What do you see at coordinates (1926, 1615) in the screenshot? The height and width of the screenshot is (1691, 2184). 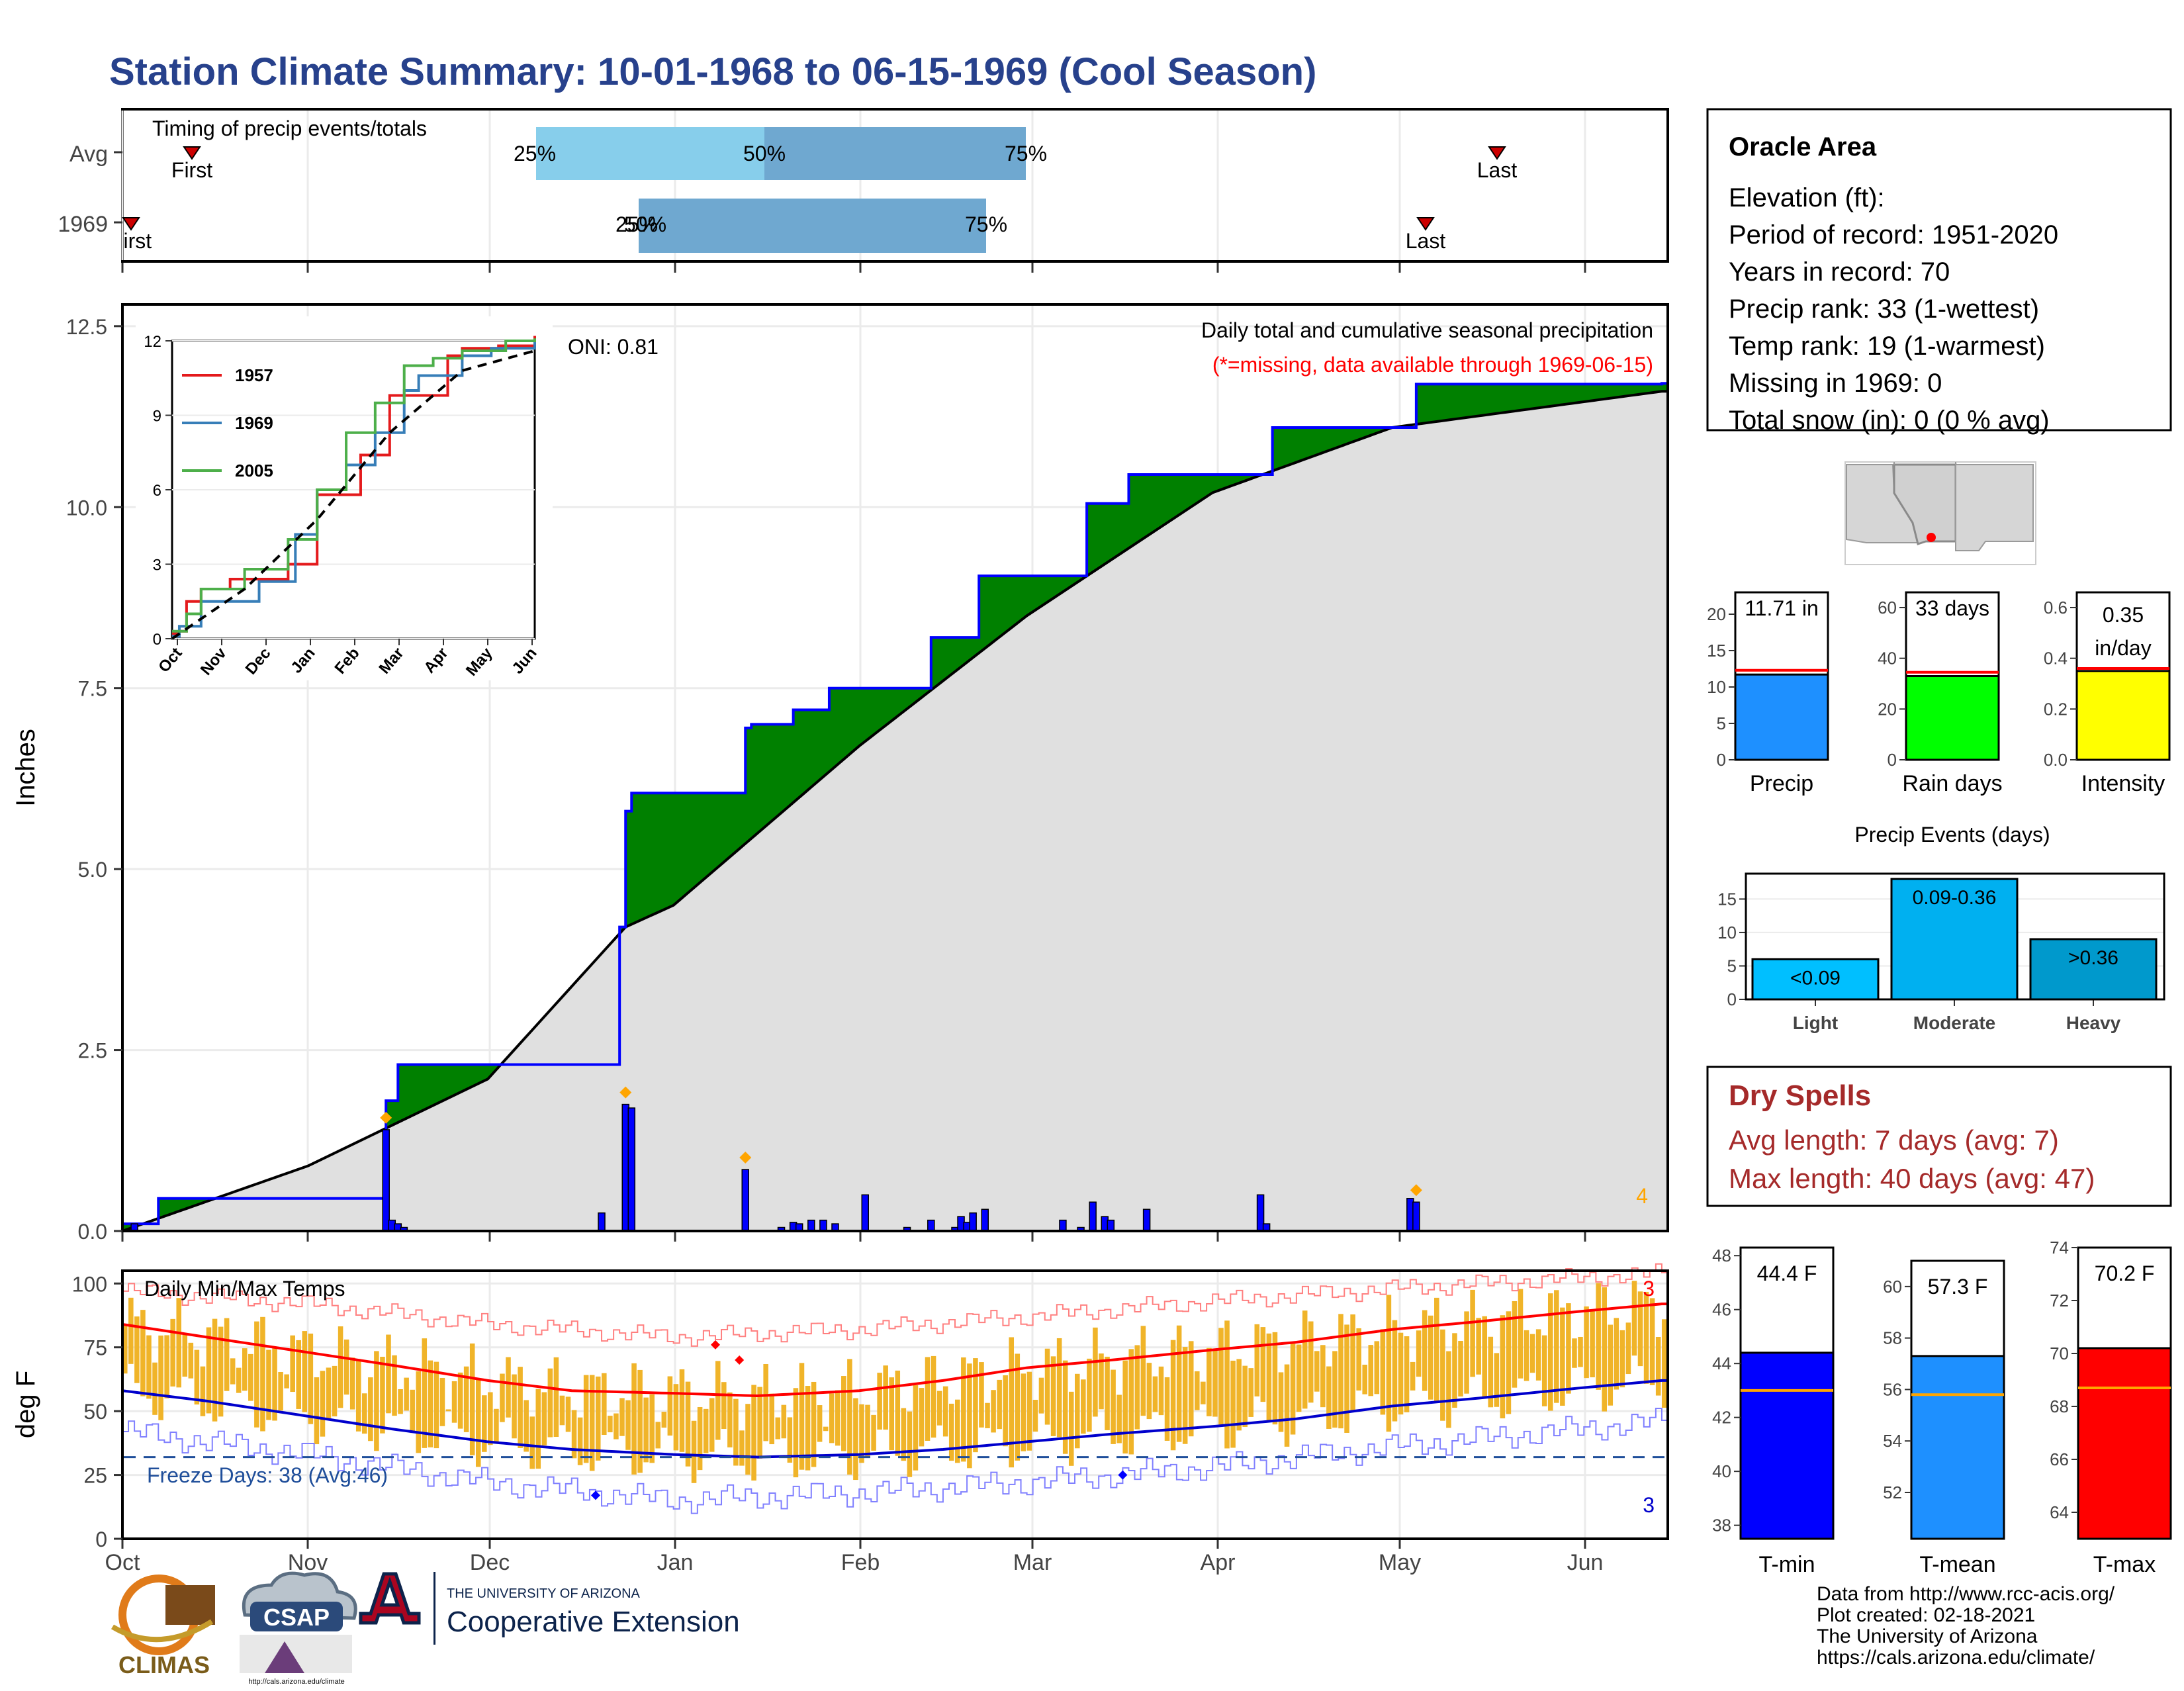 I see `footer-line-2: Plot created: 02-18-2021` at bounding box center [1926, 1615].